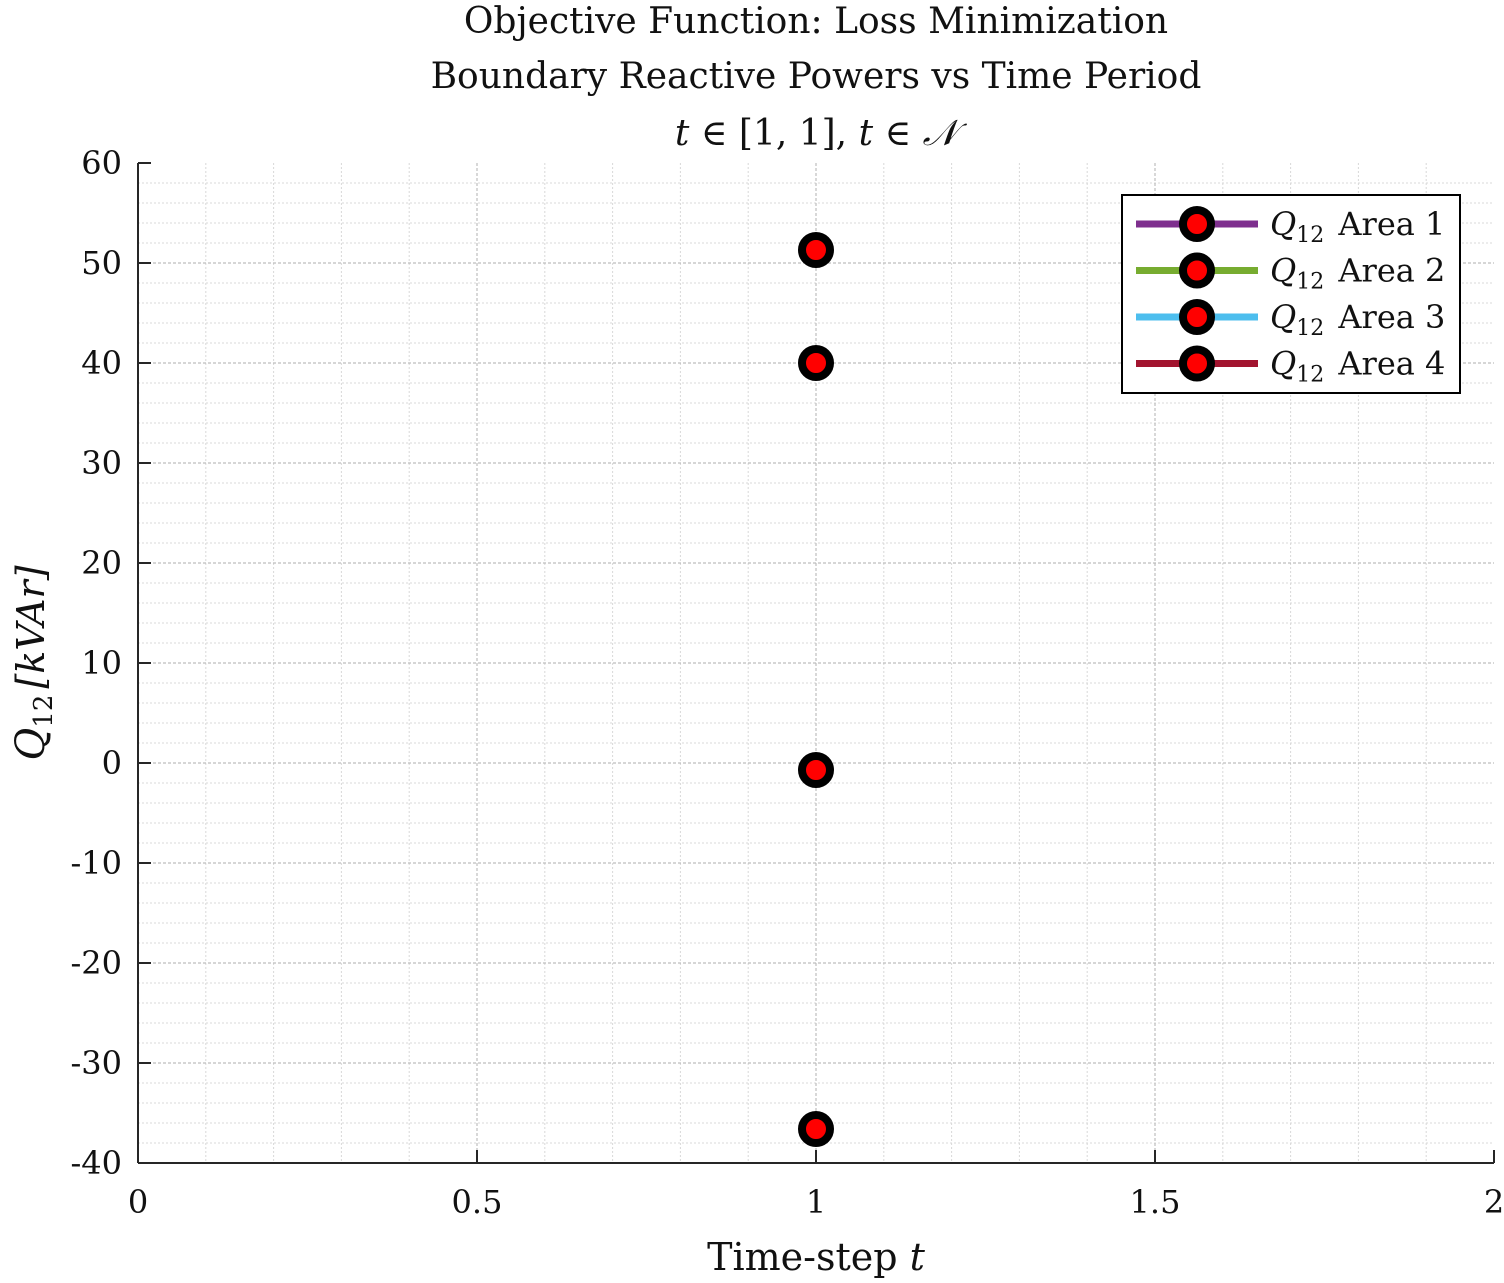 This screenshot has height=1283, width=1504. What do you see at coordinates (1357, 319) in the screenshot?
I see `legend-label-area-3: Q12 Area 3` at bounding box center [1357, 319].